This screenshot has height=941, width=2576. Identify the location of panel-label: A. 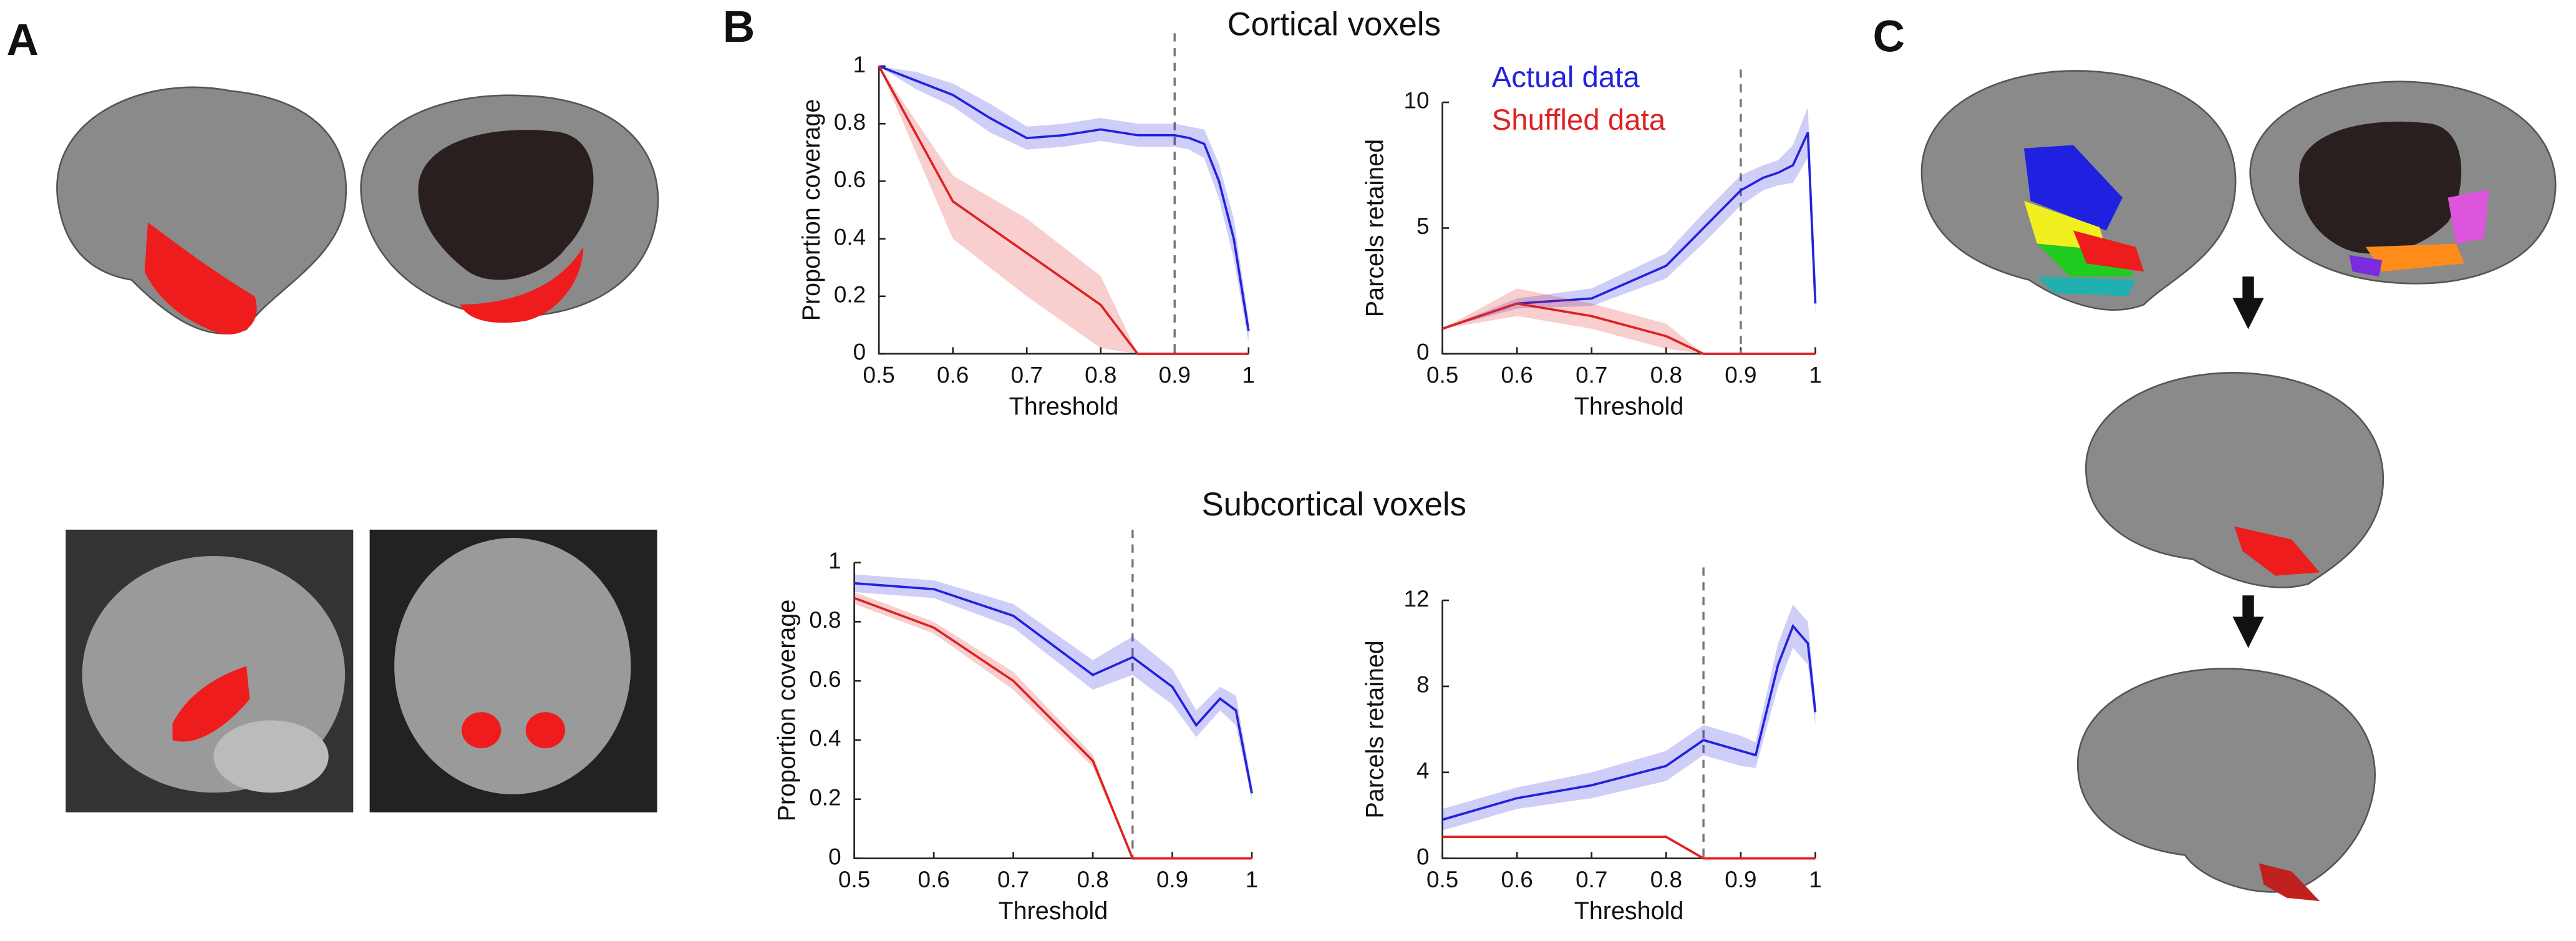
(23, 40).